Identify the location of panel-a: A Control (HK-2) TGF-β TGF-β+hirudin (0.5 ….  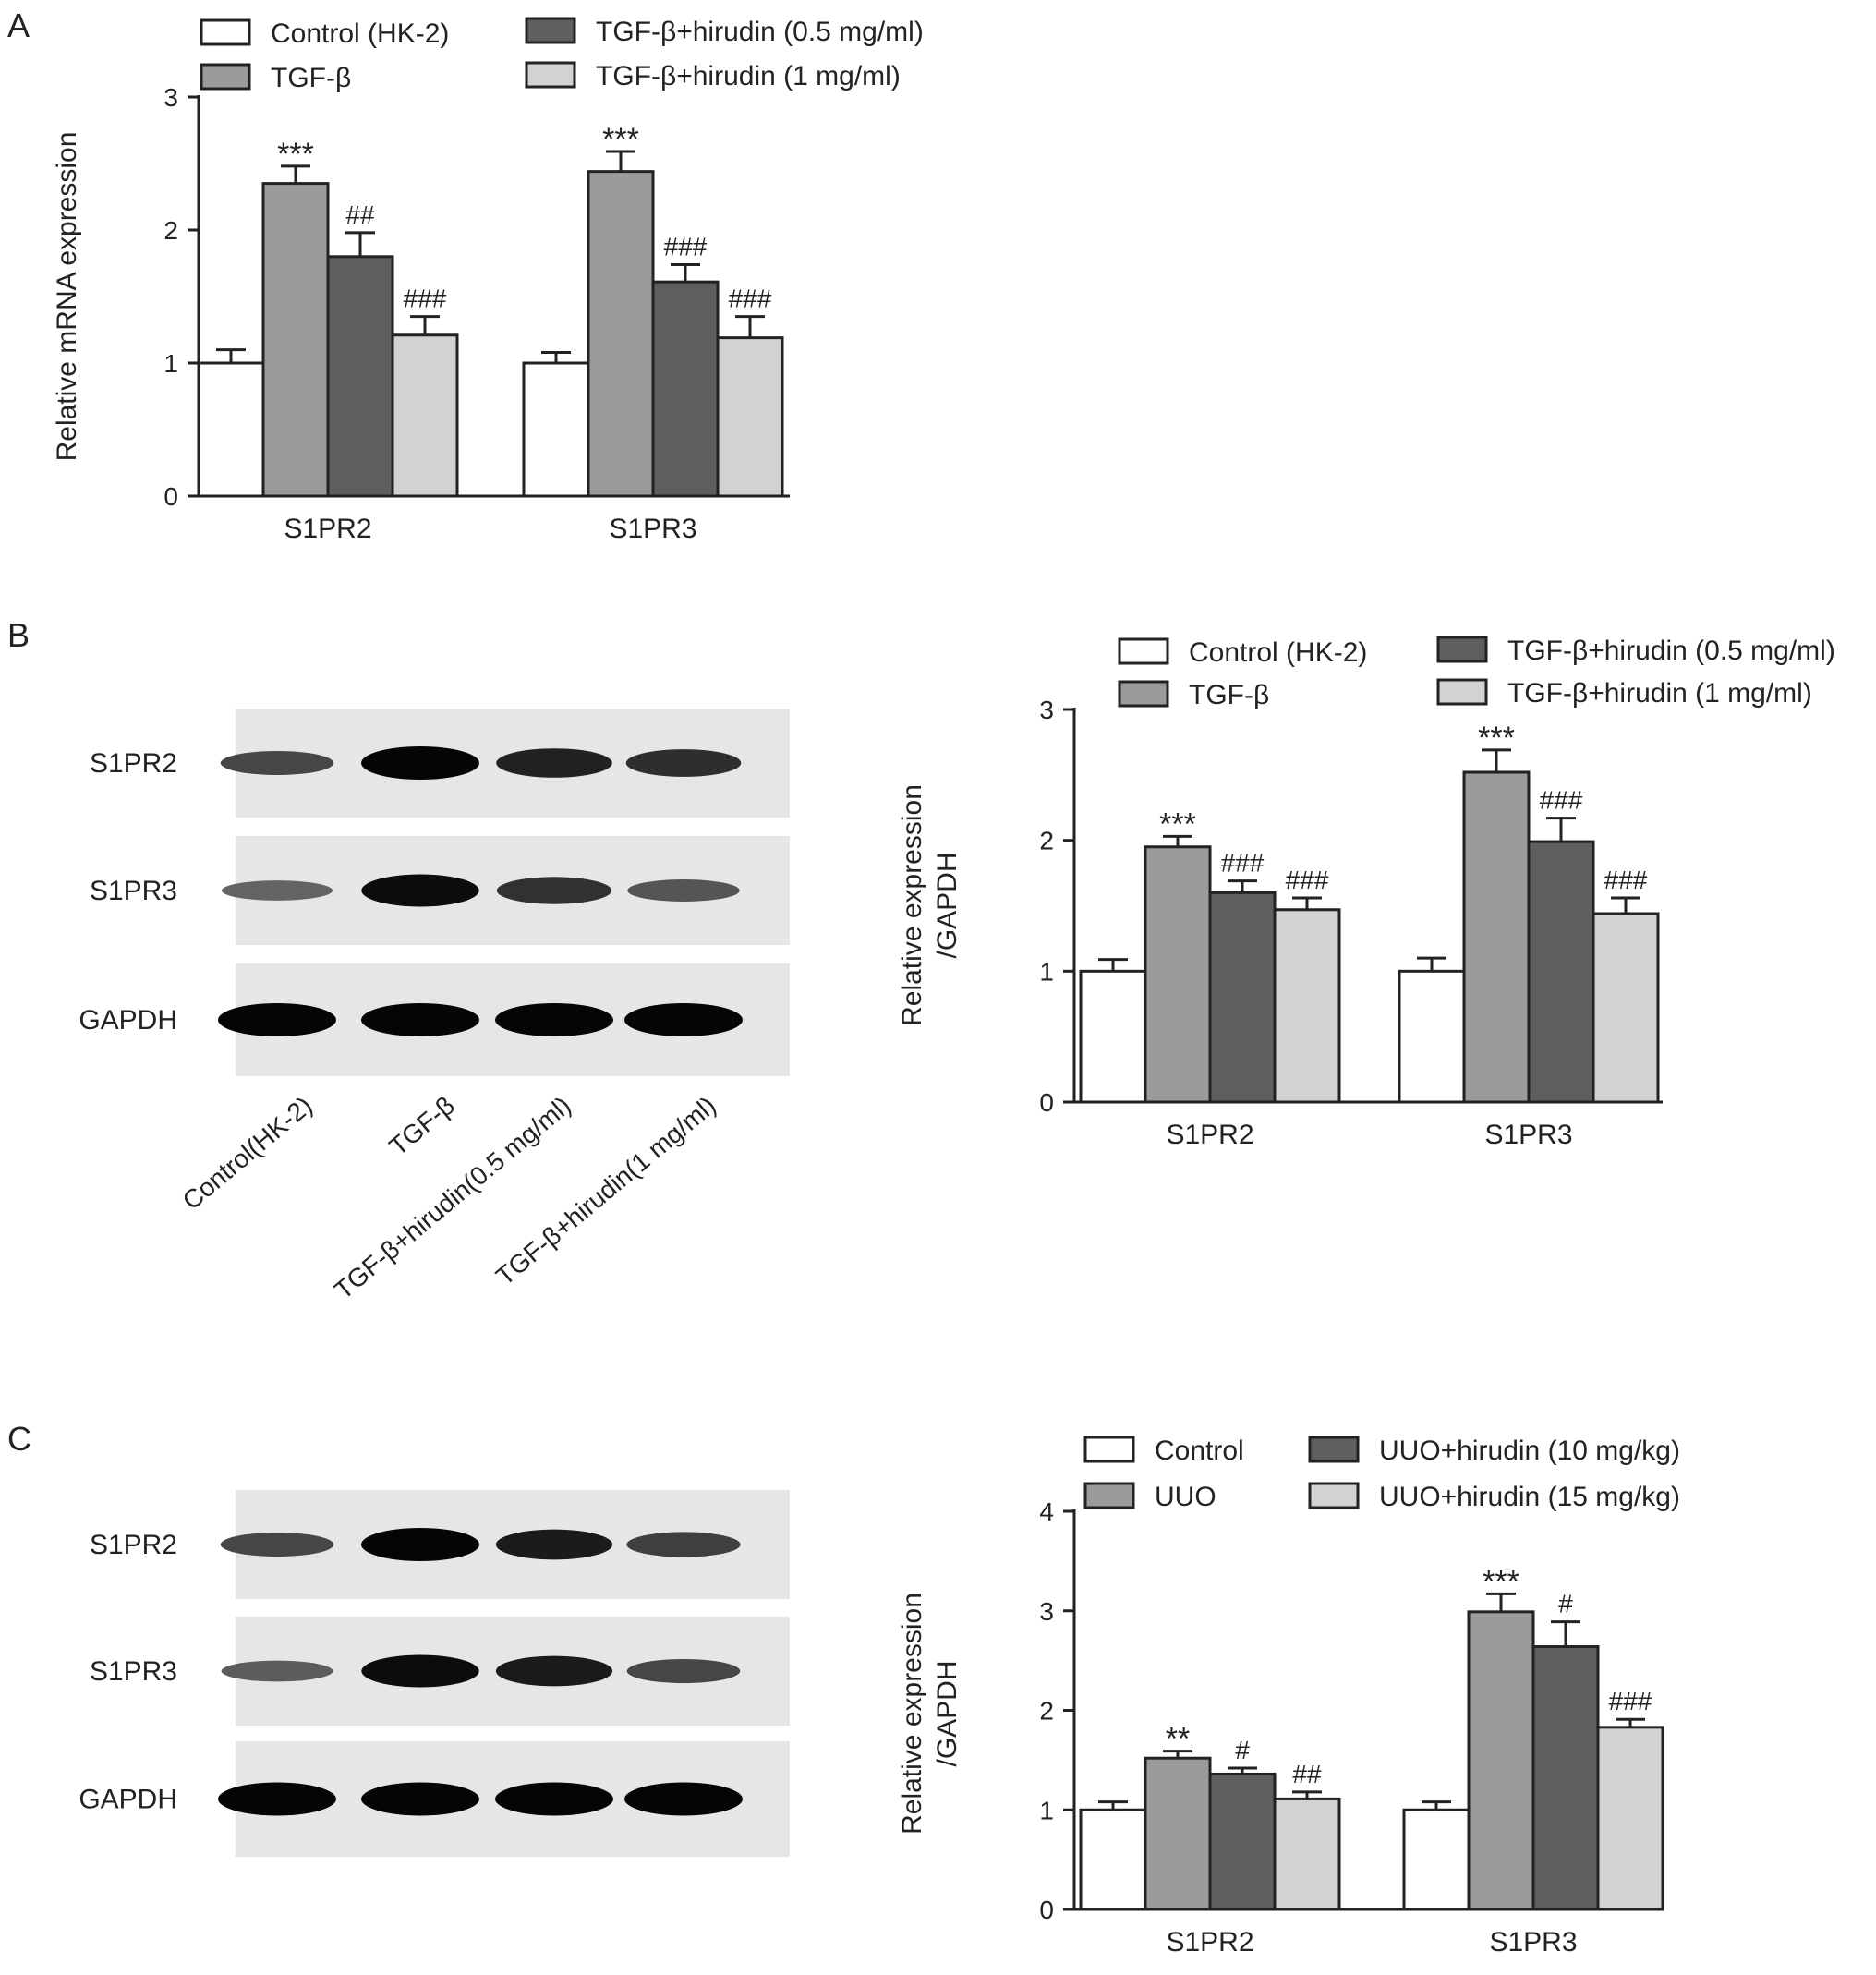
(465, 275).